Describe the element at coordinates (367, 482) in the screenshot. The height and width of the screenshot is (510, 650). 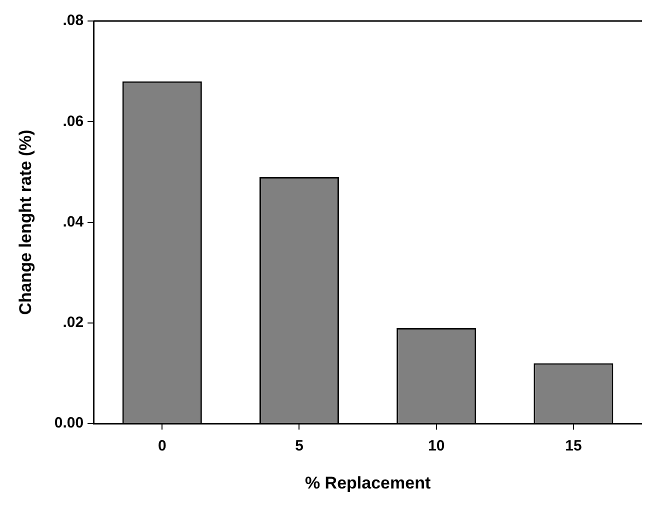
I see `x-axis-title: % Replacement` at that location.